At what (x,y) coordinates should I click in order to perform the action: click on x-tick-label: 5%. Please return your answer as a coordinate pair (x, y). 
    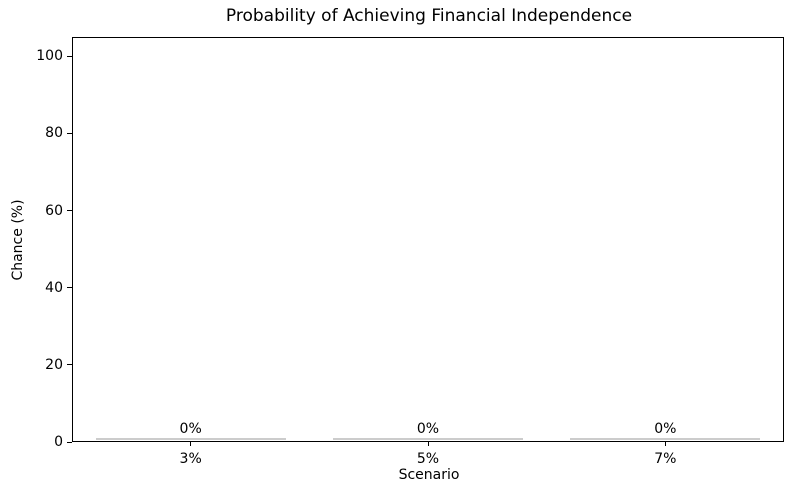
    Looking at the image, I should click on (428, 459).